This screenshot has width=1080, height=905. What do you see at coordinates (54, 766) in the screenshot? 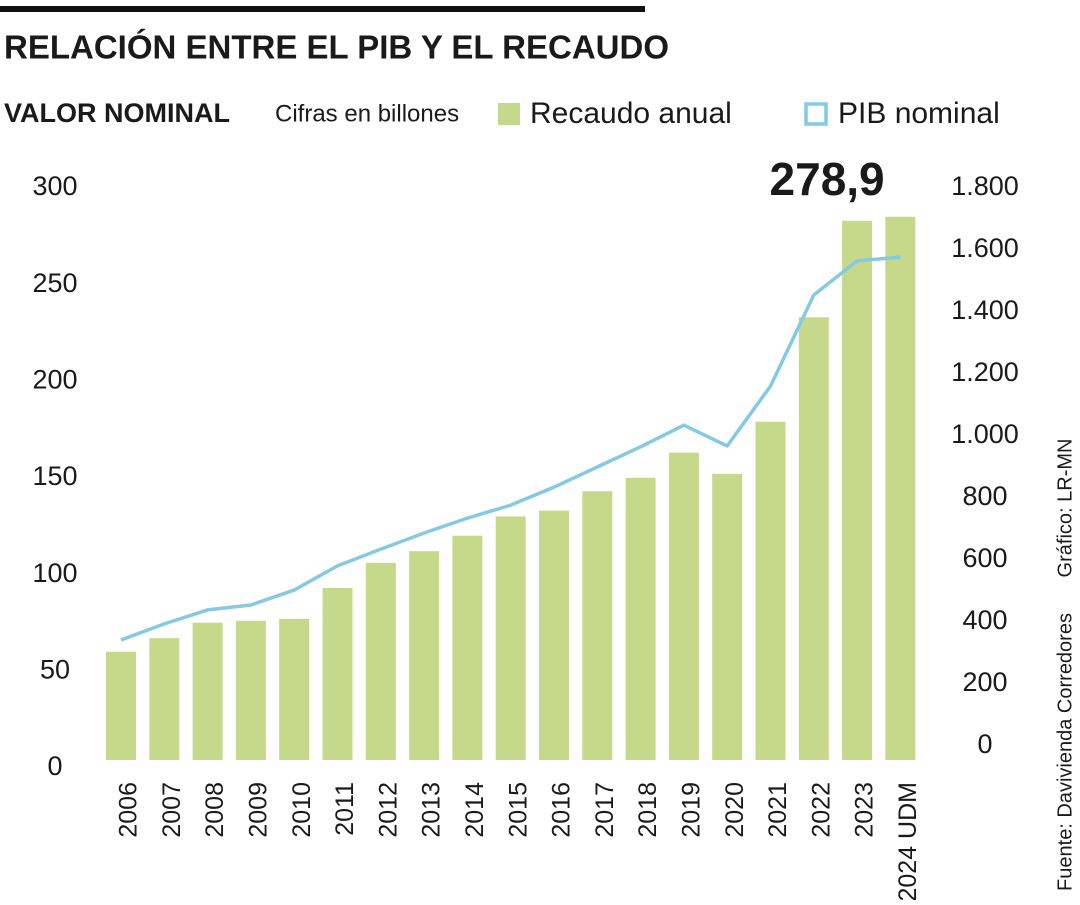
I see `y-tick-label: 0` at bounding box center [54, 766].